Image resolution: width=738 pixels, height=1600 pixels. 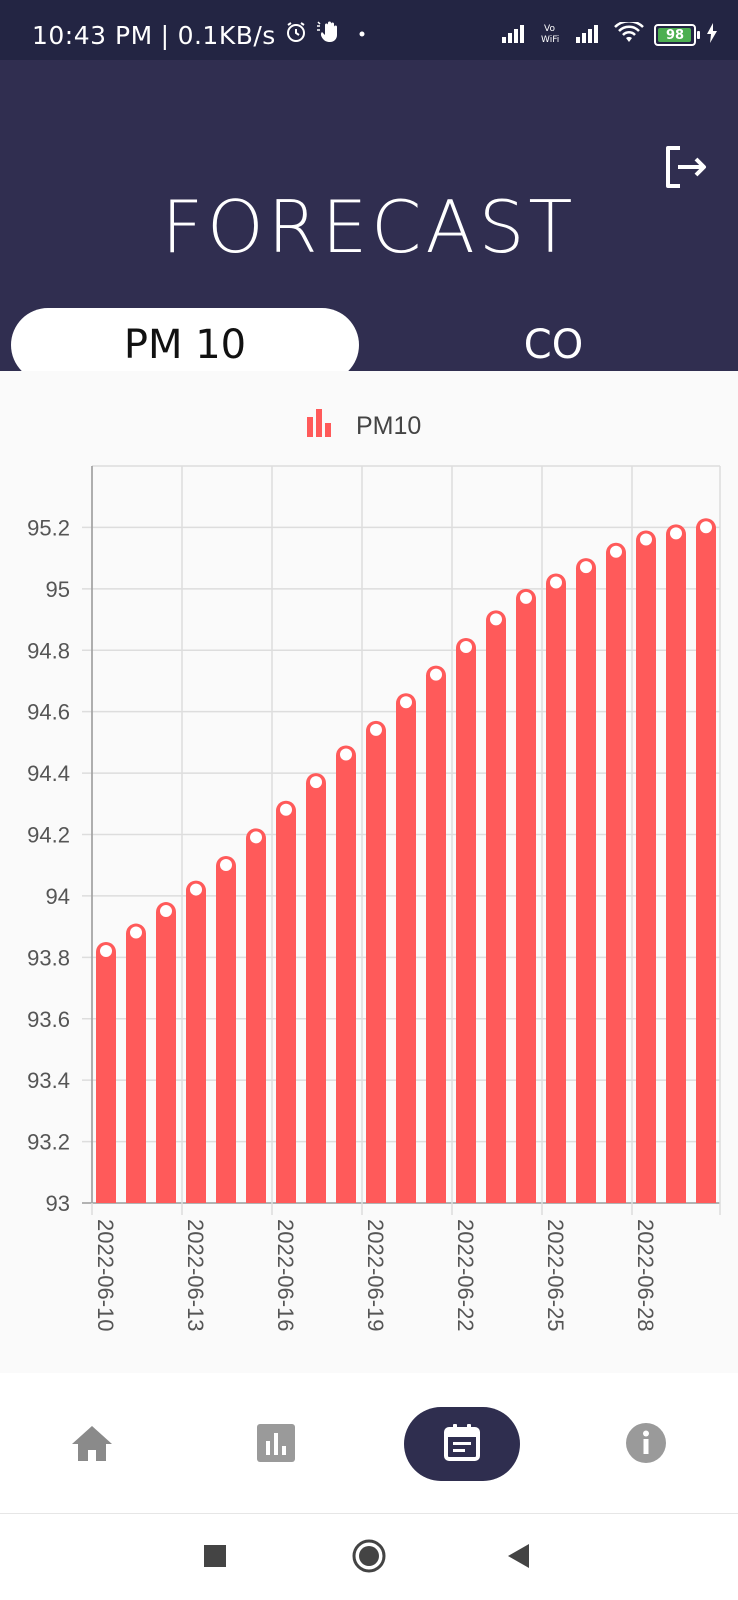 What do you see at coordinates (369, 1443) in the screenshot?
I see `bottom-nav` at bounding box center [369, 1443].